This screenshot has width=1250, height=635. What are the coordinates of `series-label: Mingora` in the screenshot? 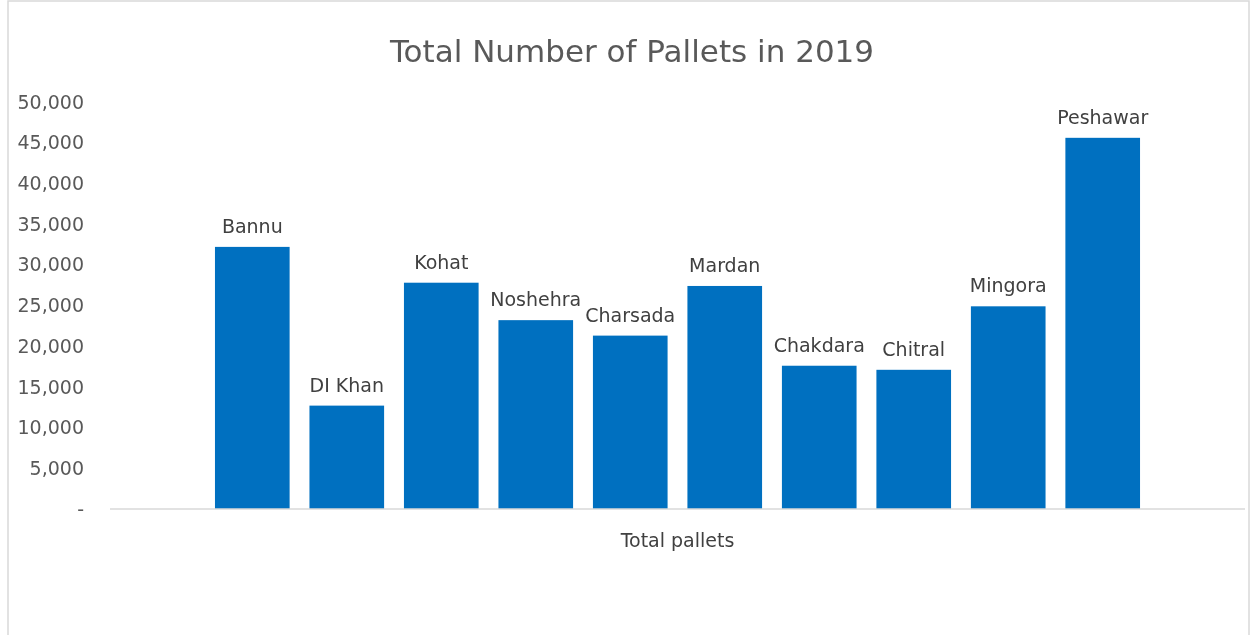 It's located at (1008, 285).